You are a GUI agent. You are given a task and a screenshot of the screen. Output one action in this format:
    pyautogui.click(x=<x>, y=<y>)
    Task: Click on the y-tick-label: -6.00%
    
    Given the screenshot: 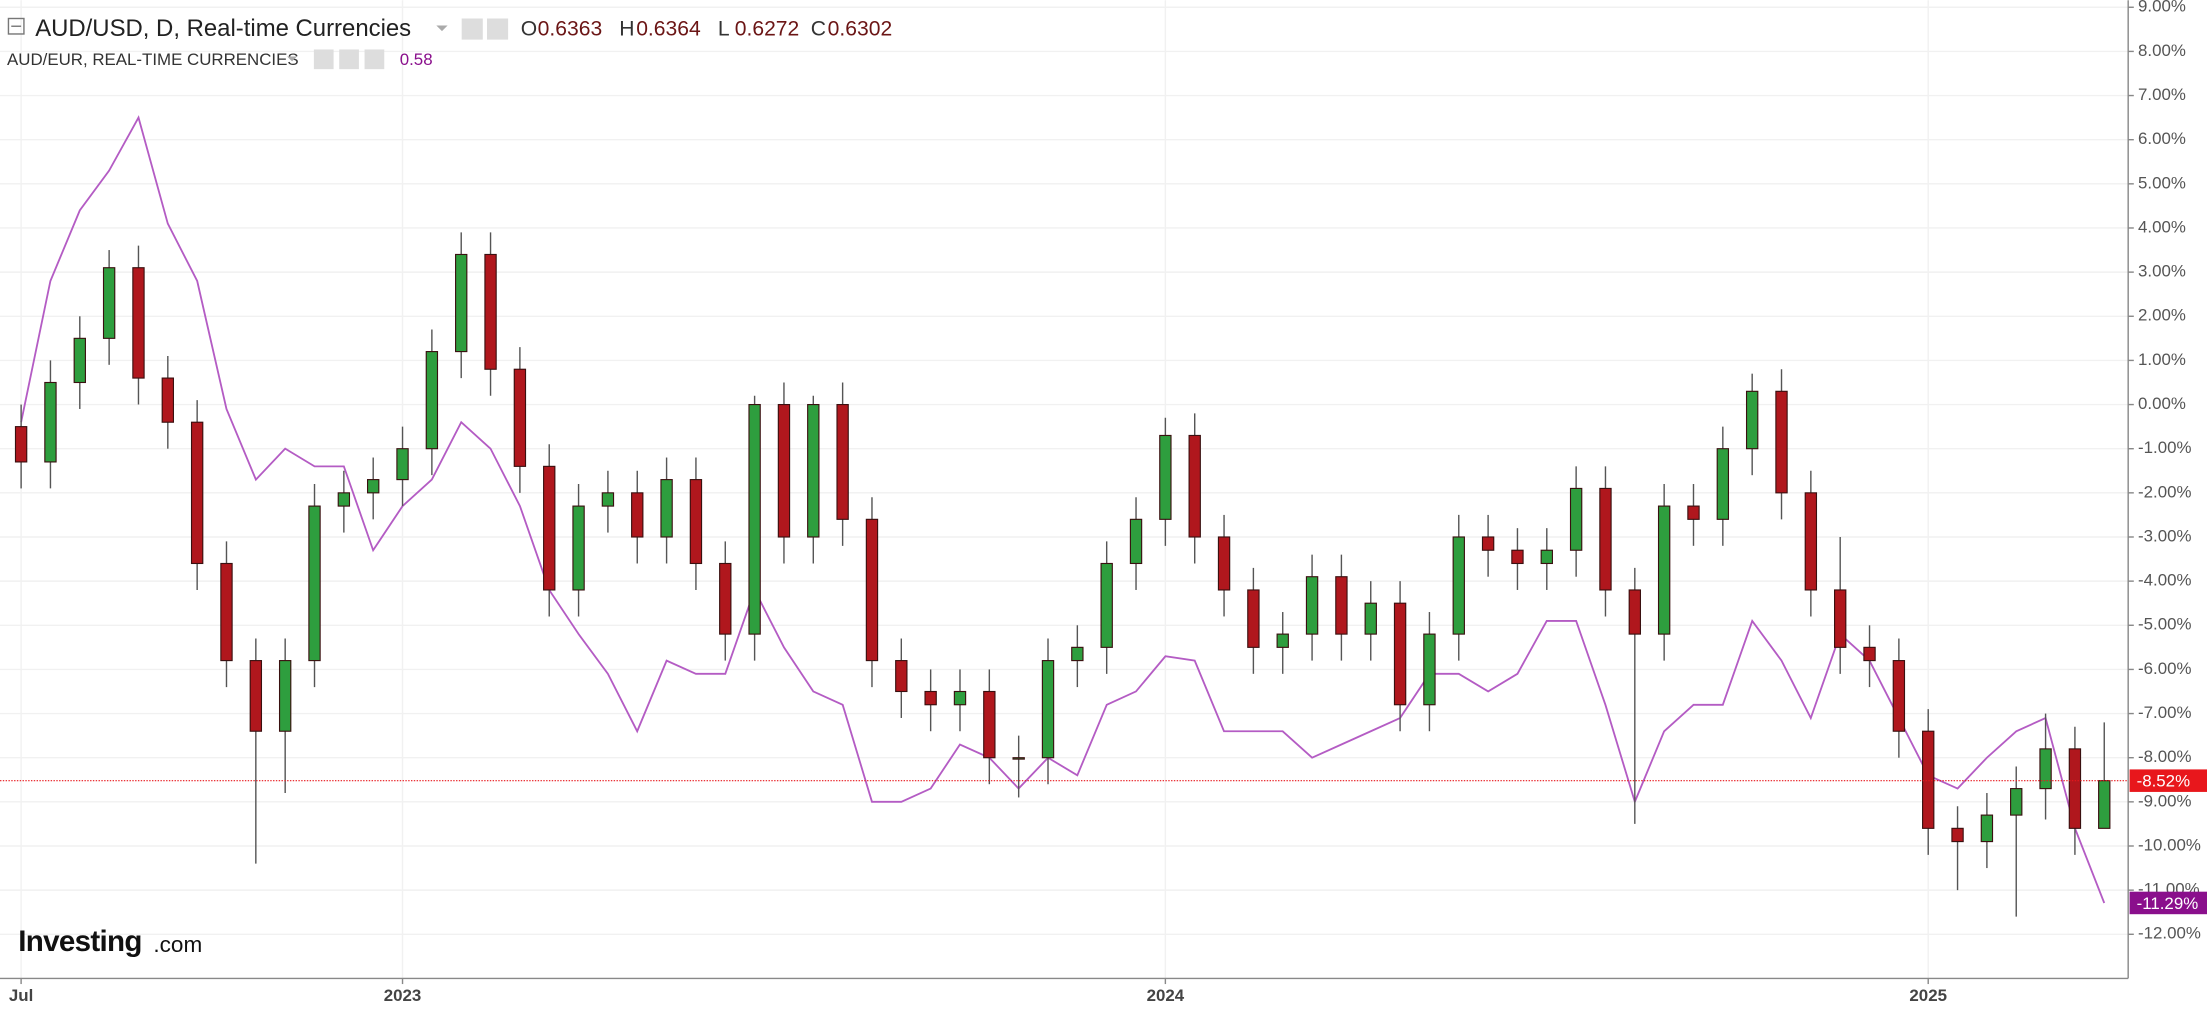 What is the action you would take?
    pyautogui.click(x=2164, y=668)
    